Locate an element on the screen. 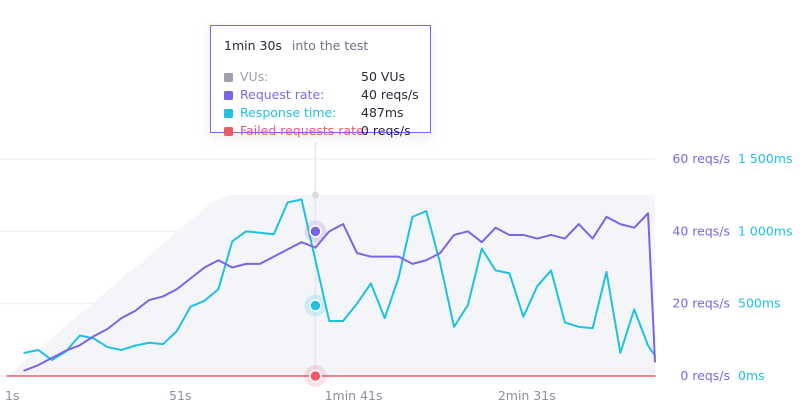 This screenshot has height=415, width=800. tooltip-header: 1min 30s into the test is located at coordinates (296, 45).